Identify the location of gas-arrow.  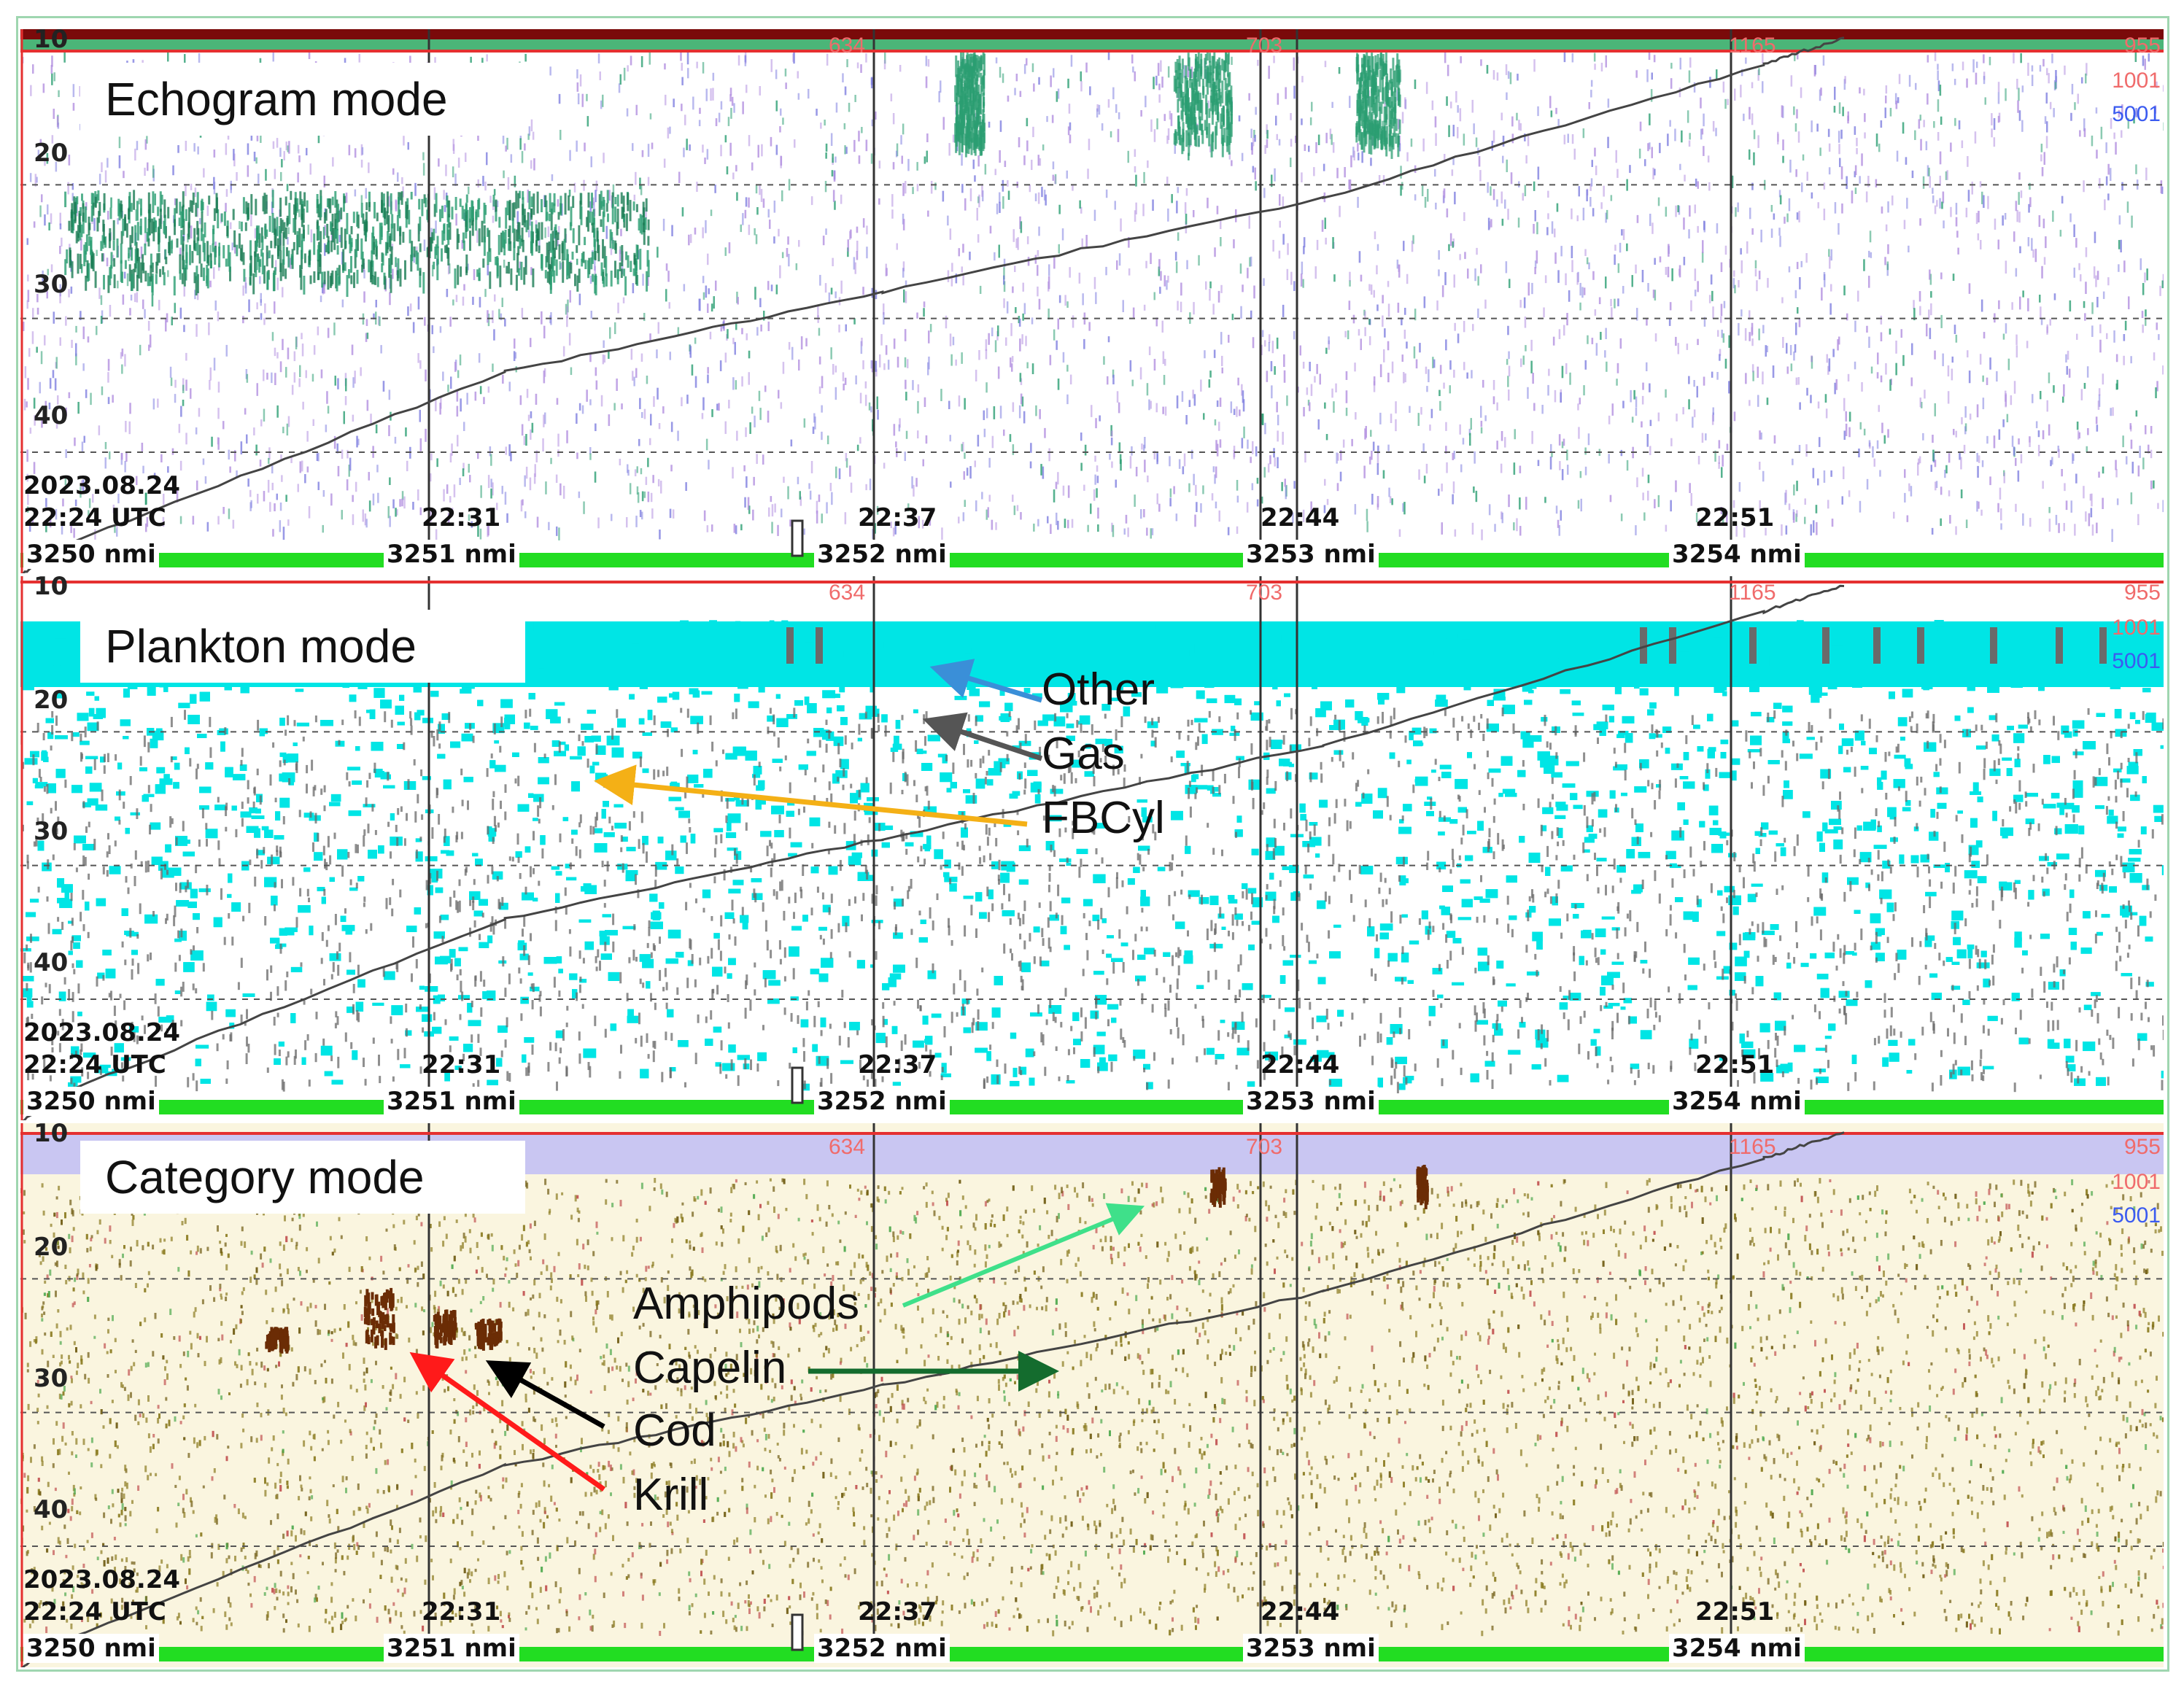
(982, 736).